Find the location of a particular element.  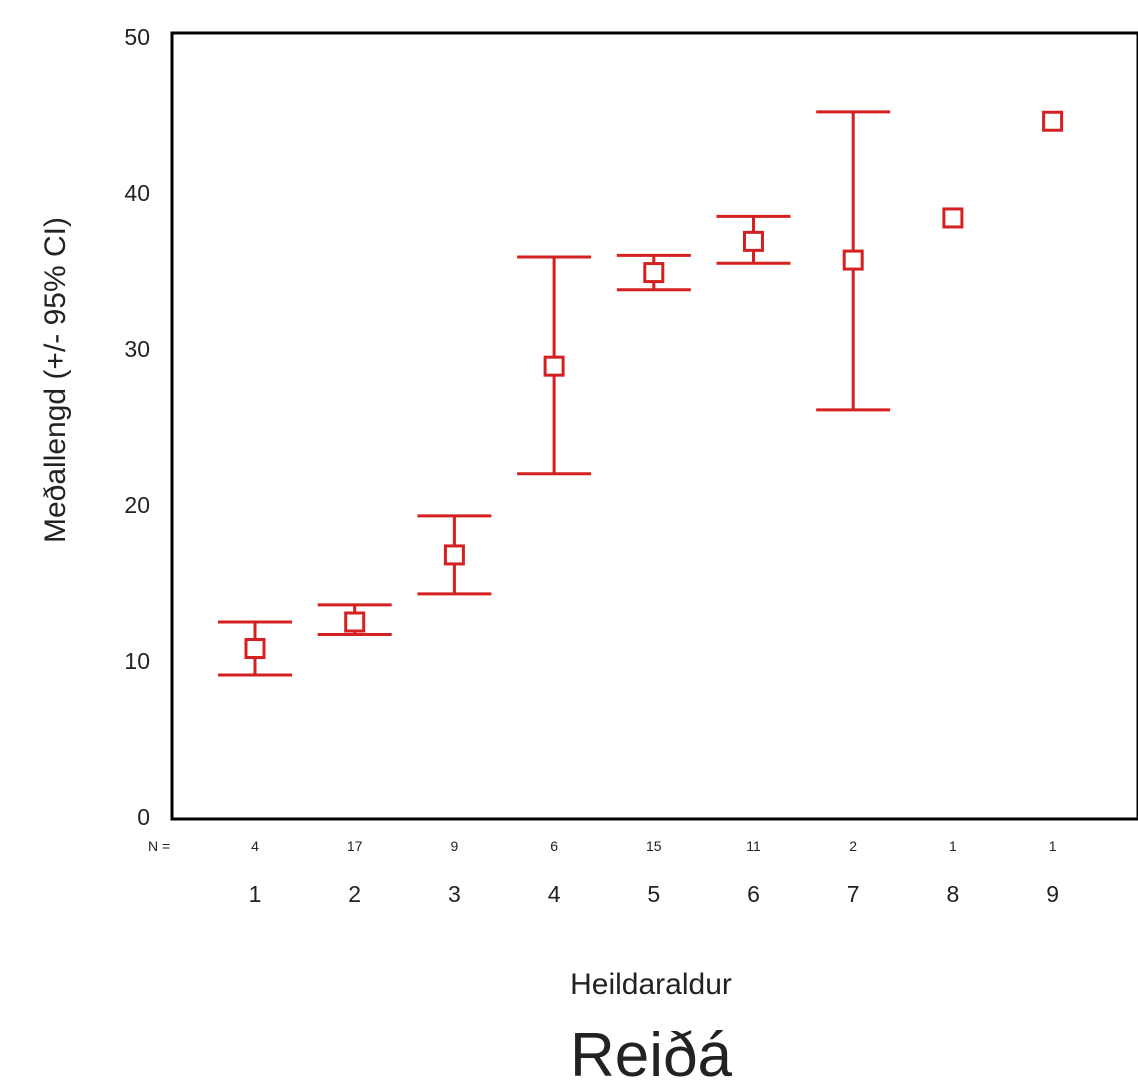

x-tick-label: 5 is located at coordinates (653, 894).